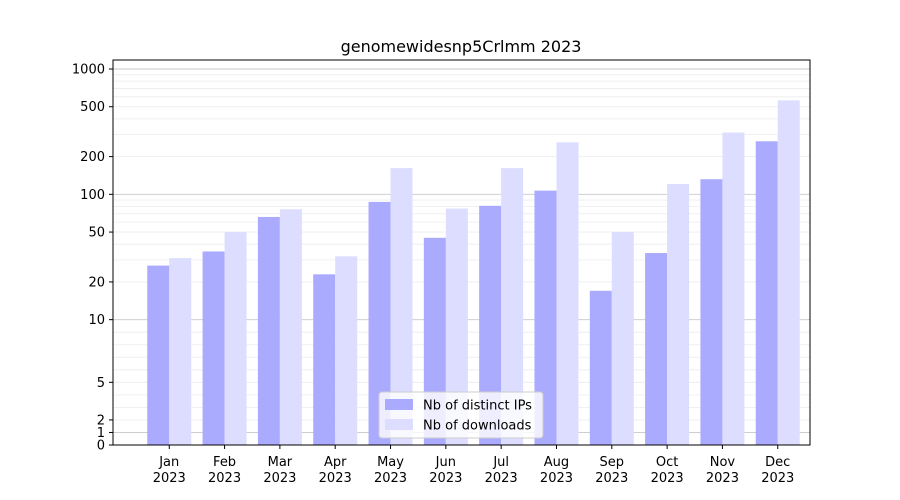 This screenshot has height=500, width=900. What do you see at coordinates (723, 462) in the screenshot?
I see `x-tick-label: Nov` at bounding box center [723, 462].